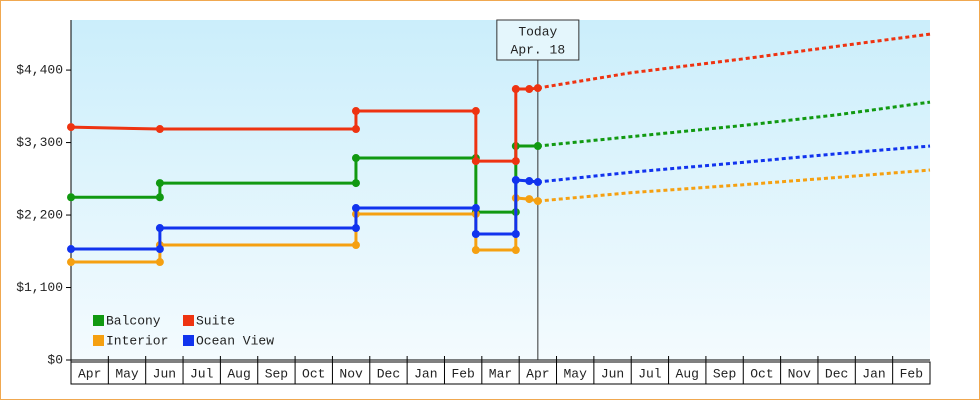 The width and height of the screenshot is (980, 400). Describe the element at coordinates (537, 31) in the screenshot. I see `today-label: Today` at that location.